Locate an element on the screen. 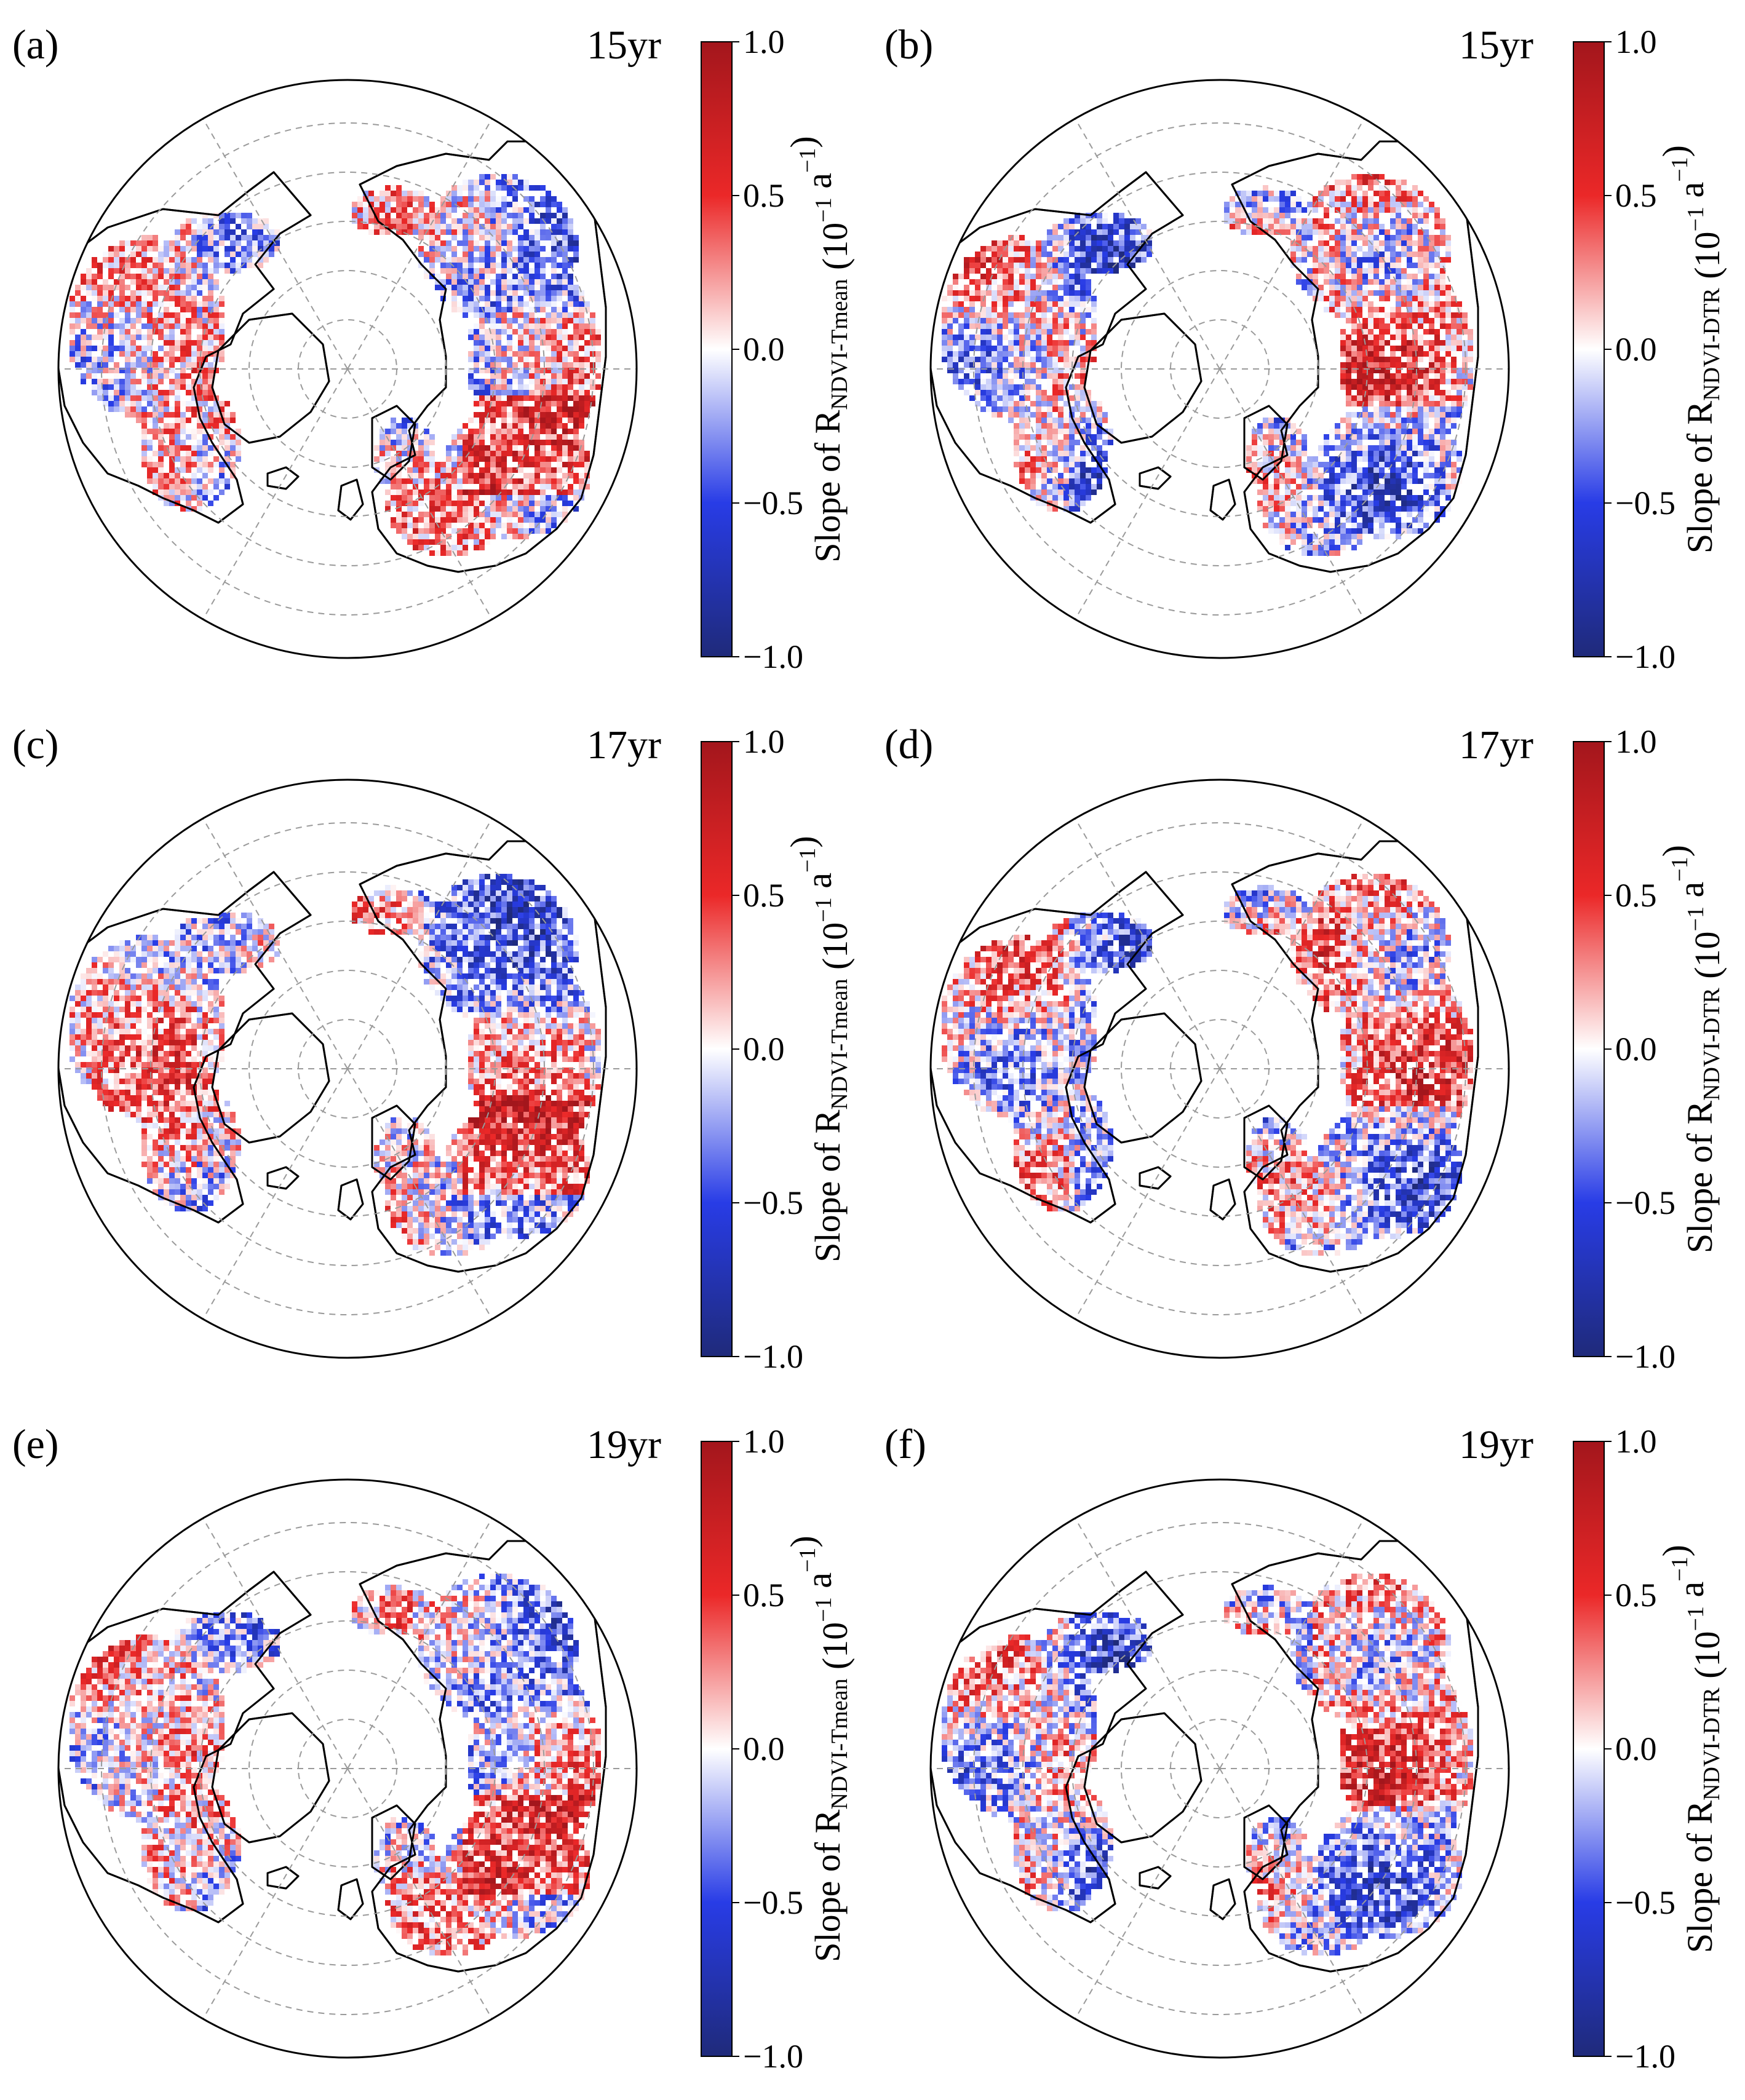 The image size is (1745, 2100). panel-label: (a) is located at coordinates (35, 44).